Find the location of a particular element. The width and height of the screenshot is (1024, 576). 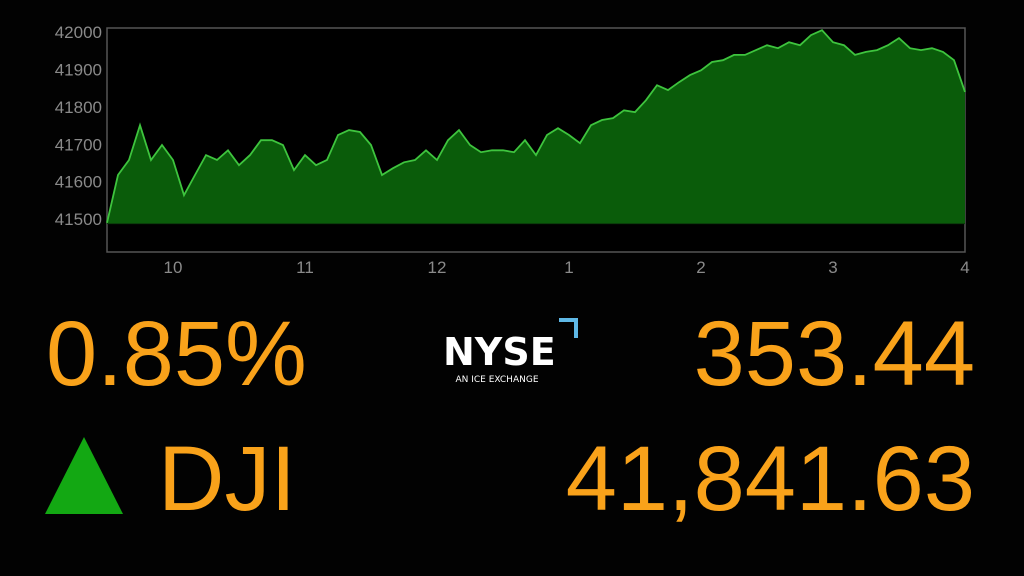

price: 41,841.63 is located at coordinates (770, 479).